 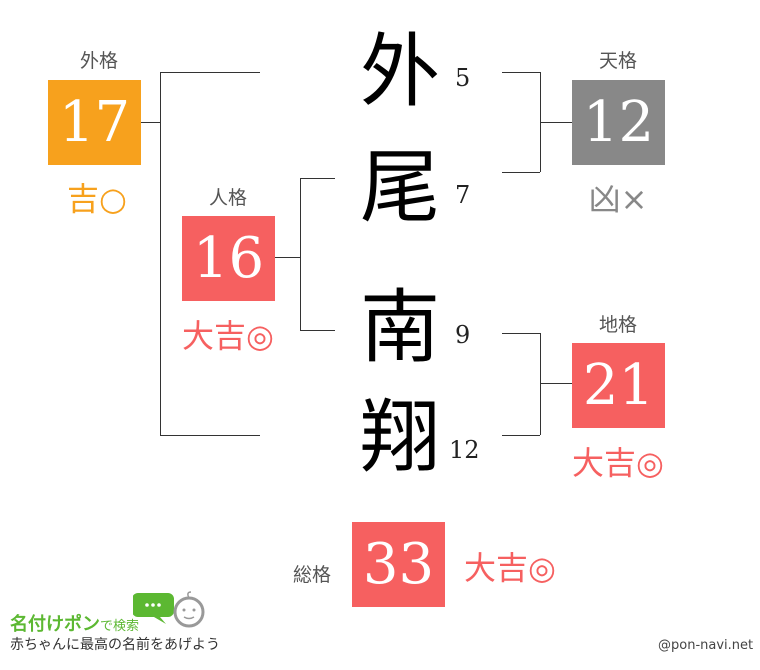 I want to click on logo-tagline: 赤ちゃんに最高の名前をあげよう, so click(x=115, y=645).